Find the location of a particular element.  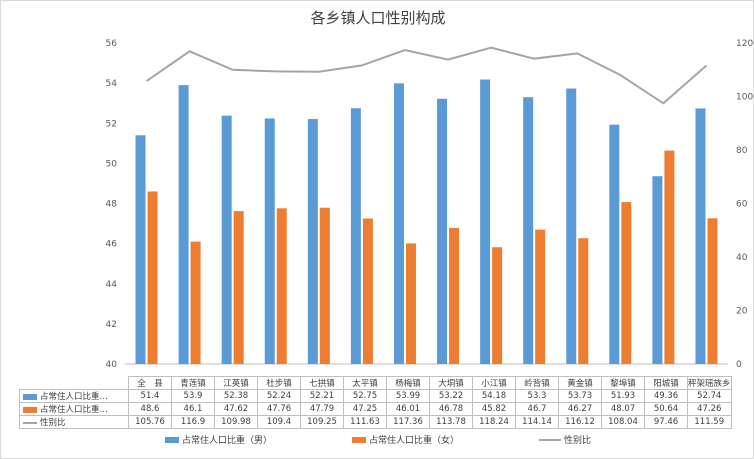

table-cell: 108.04 is located at coordinates (623, 422).